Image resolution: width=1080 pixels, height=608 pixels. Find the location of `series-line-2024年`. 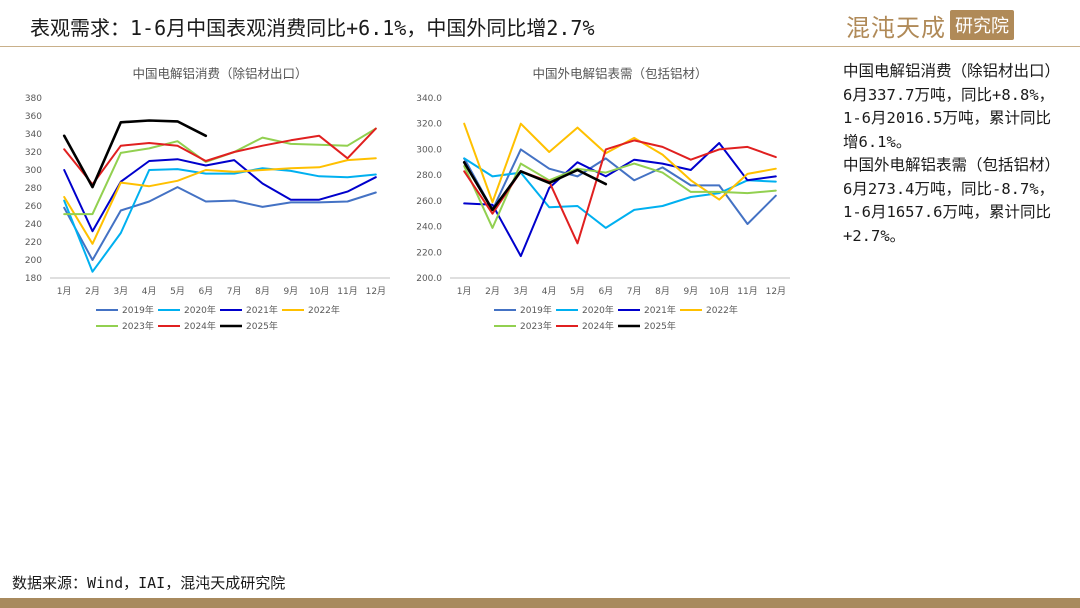

series-line-2024年 is located at coordinates (220, 156).